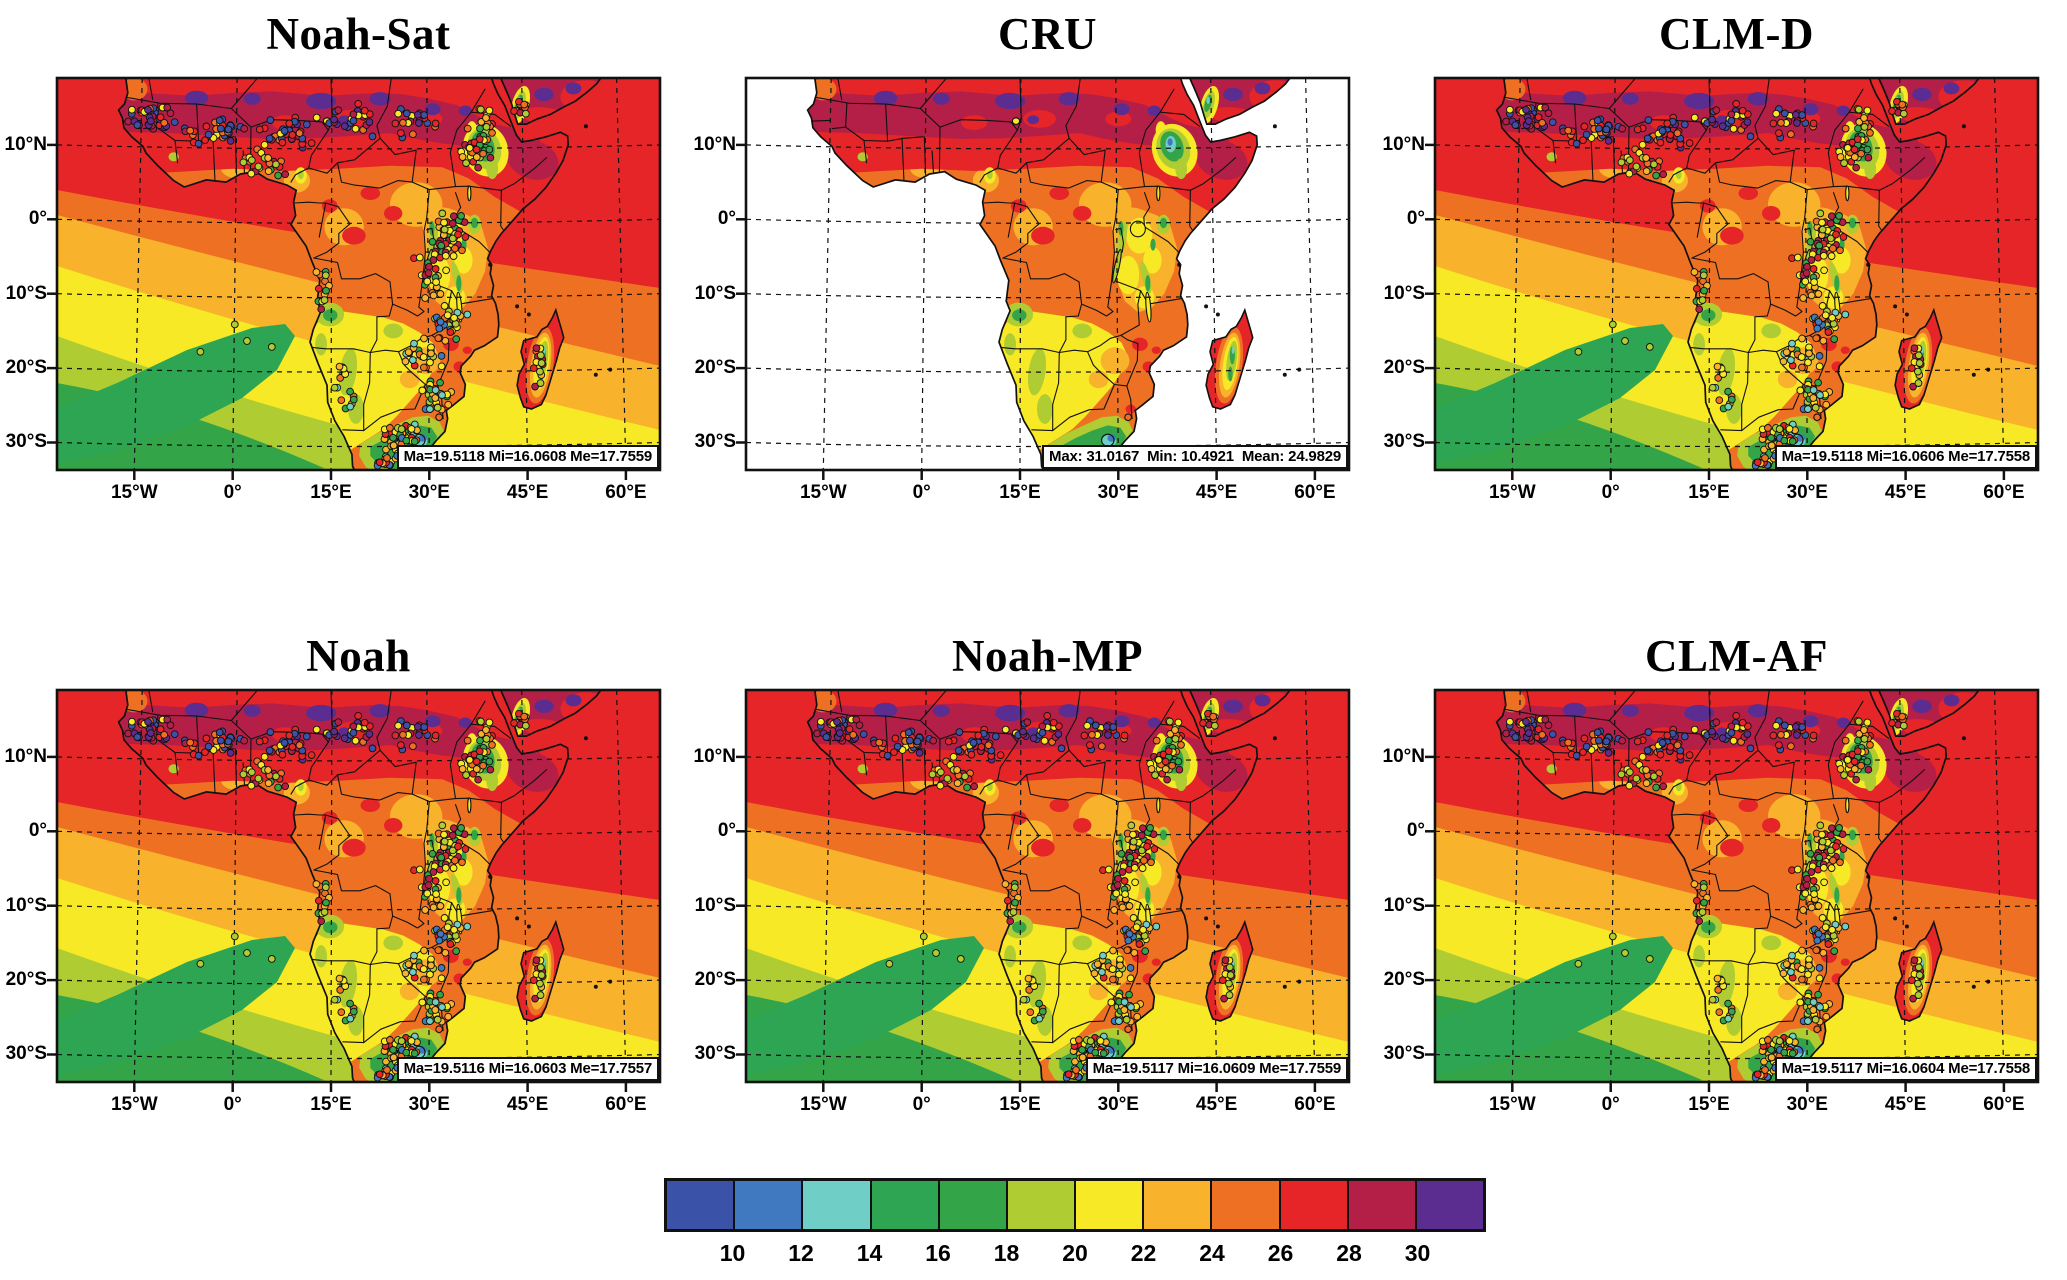  I want to click on panel-title: CLM-AF, so click(1736, 656).